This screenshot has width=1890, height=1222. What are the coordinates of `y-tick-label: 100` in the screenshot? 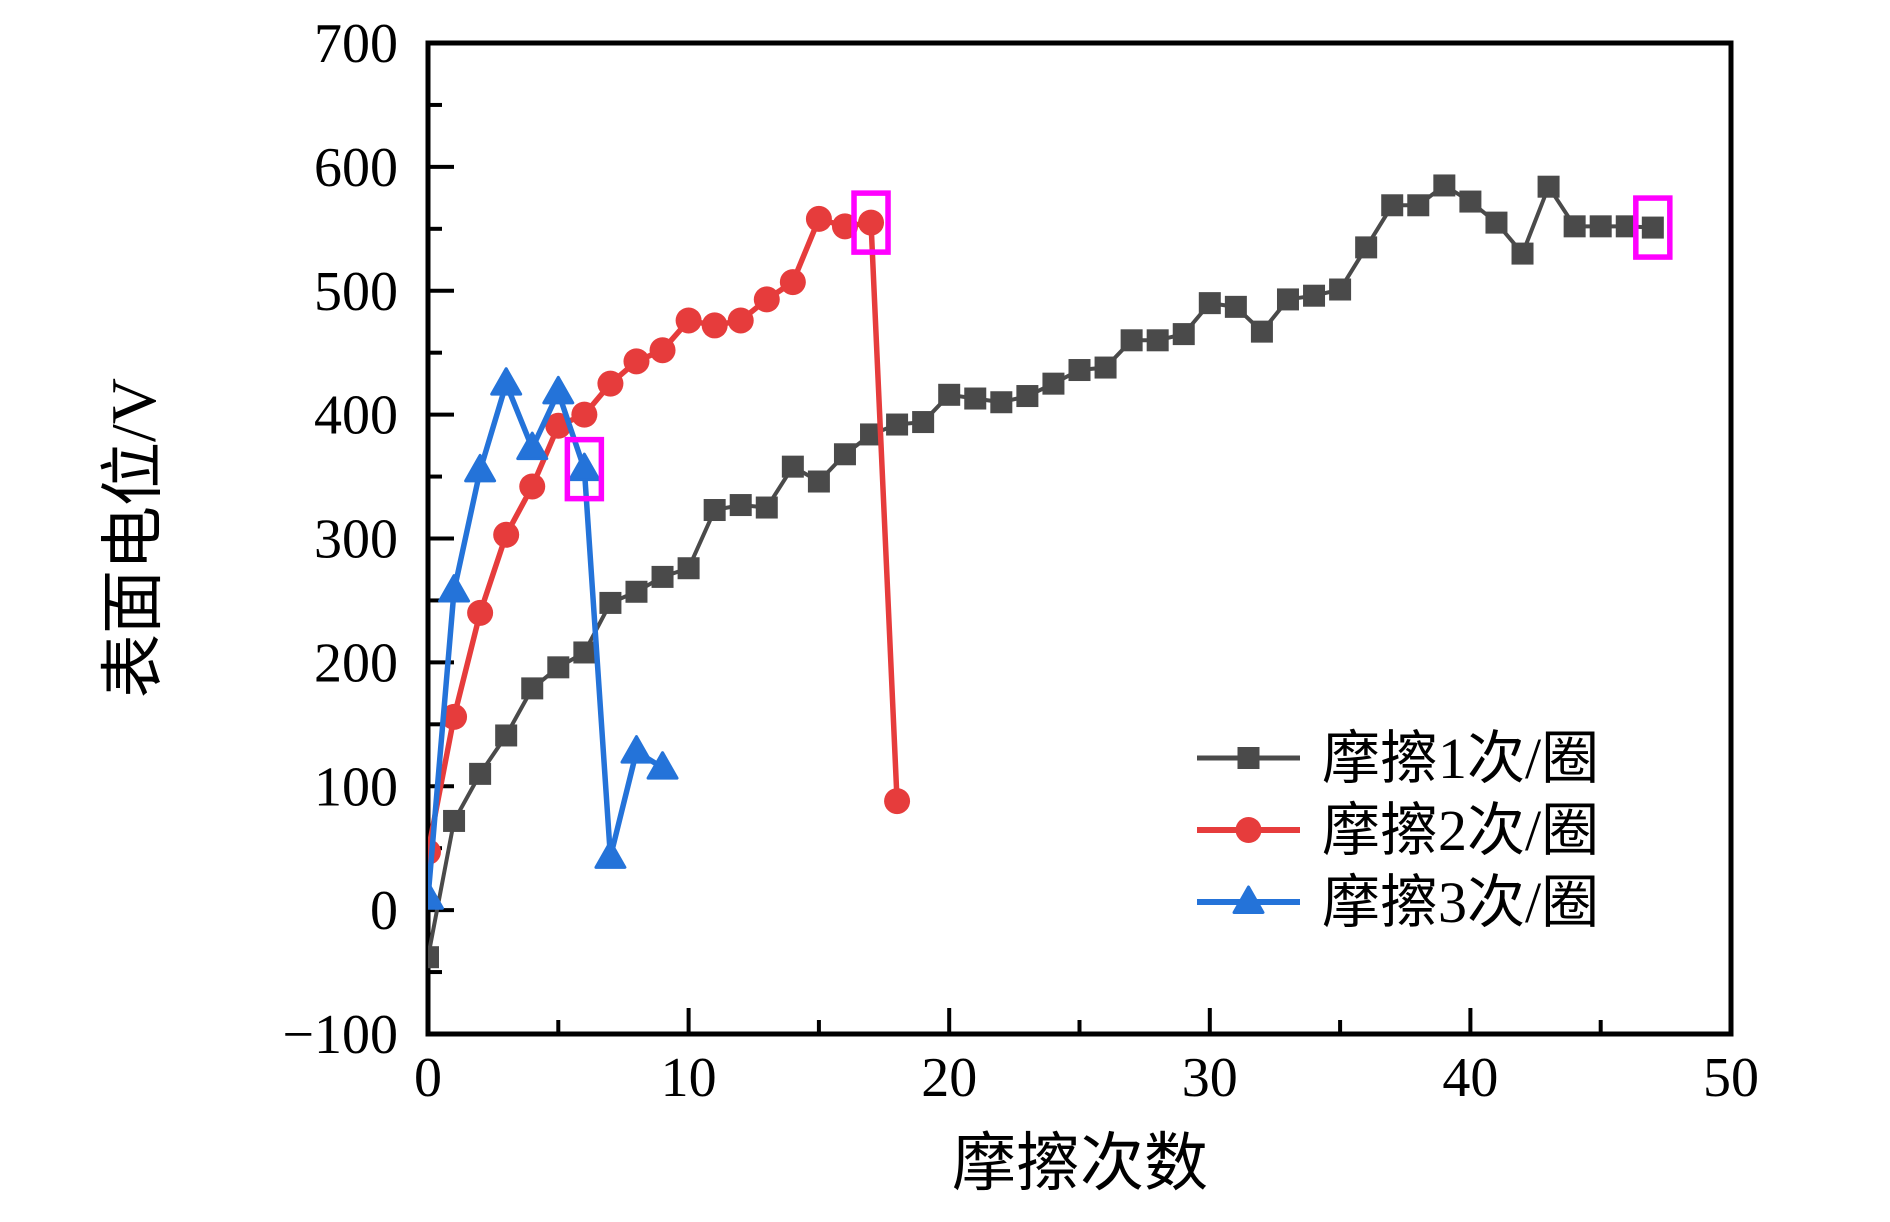 It's located at (356, 787).